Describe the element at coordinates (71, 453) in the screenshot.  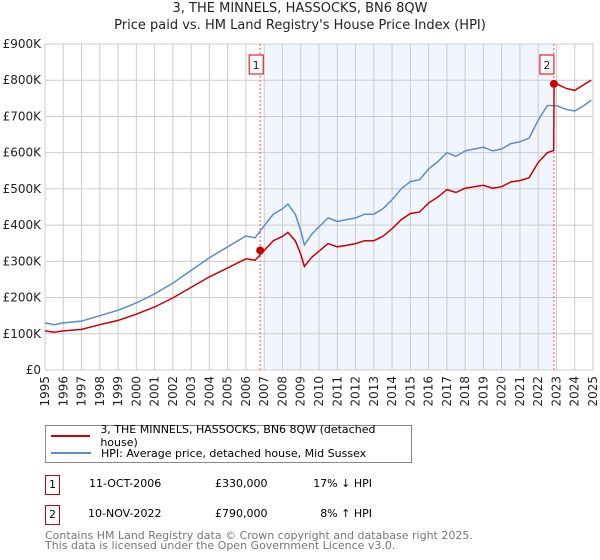
I see `legend-swatch-blue` at that location.